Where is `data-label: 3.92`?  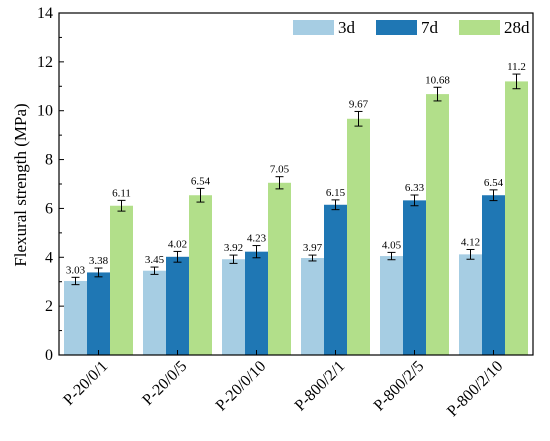
data-label: 3.92 is located at coordinates (233, 248).